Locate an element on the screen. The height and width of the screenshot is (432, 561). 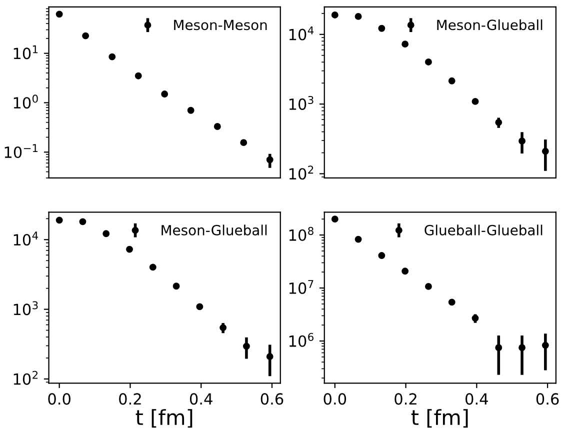
legend-label: Glueball-Glueball is located at coordinates (483, 230).